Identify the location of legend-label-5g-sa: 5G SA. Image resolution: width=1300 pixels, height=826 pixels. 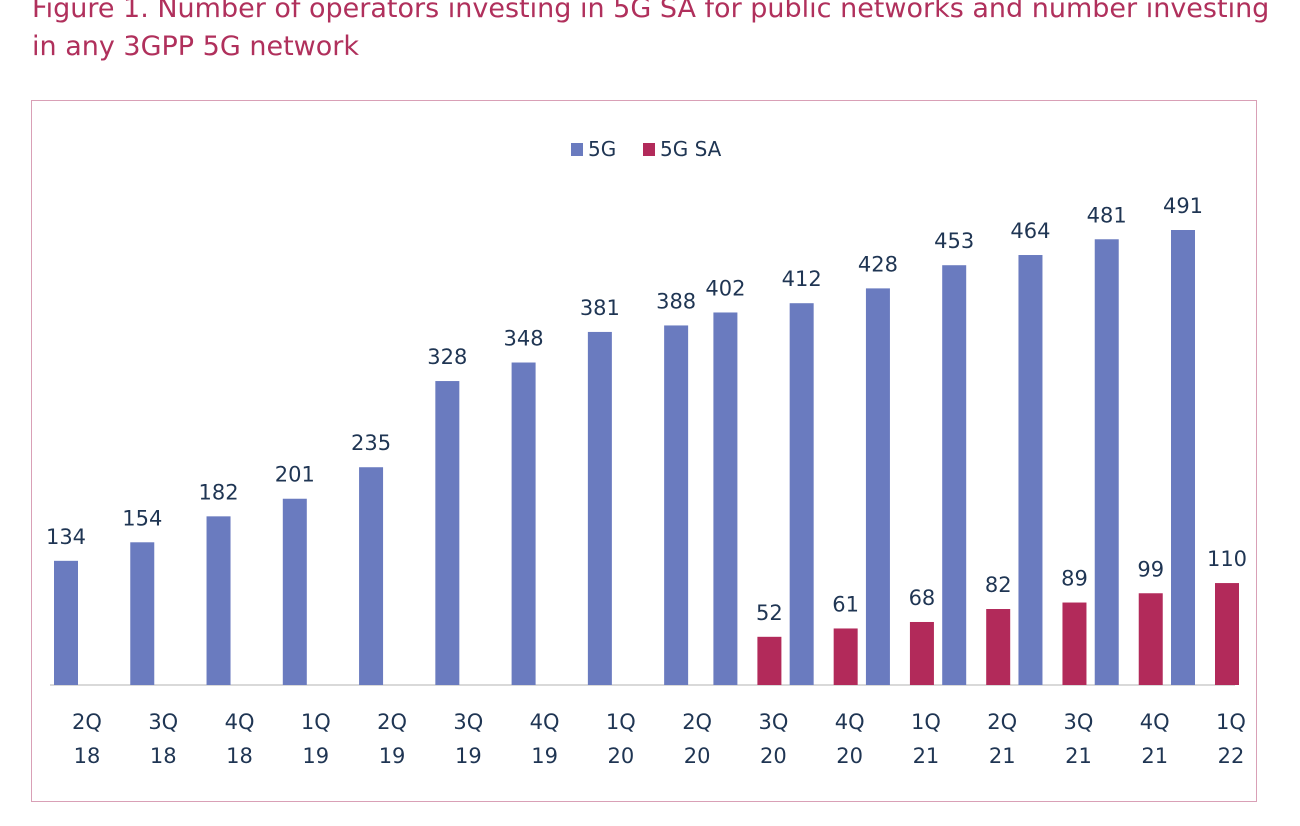
(691, 149).